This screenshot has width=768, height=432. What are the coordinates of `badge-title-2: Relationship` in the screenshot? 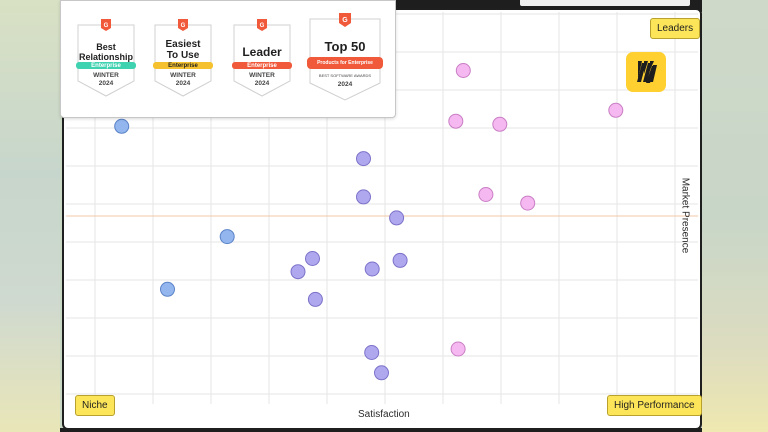 It's located at (105, 57).